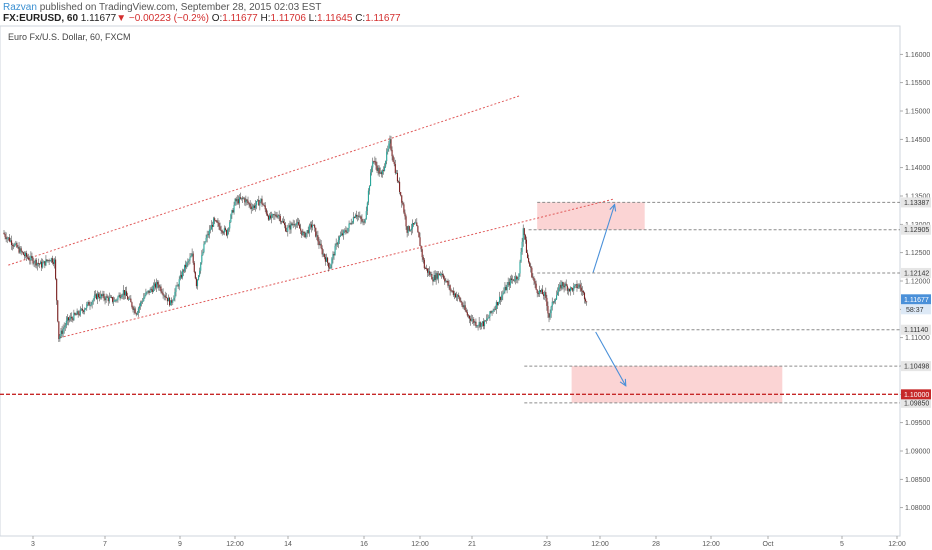 This screenshot has width=932, height=550. I want to click on y-tick-label: 1.15000, so click(917, 112).